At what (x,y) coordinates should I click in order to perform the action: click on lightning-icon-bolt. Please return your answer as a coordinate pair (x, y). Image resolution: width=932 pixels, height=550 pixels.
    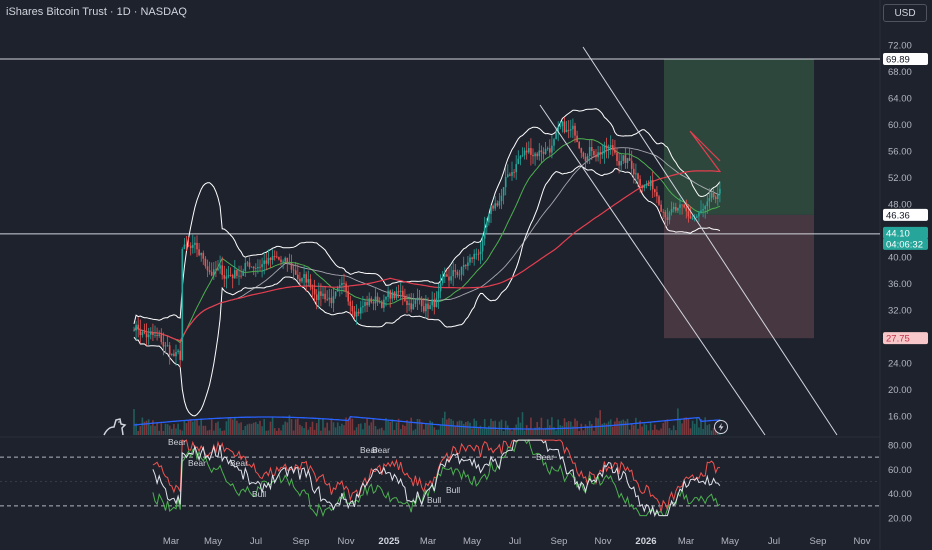
    Looking at the image, I should click on (721, 427).